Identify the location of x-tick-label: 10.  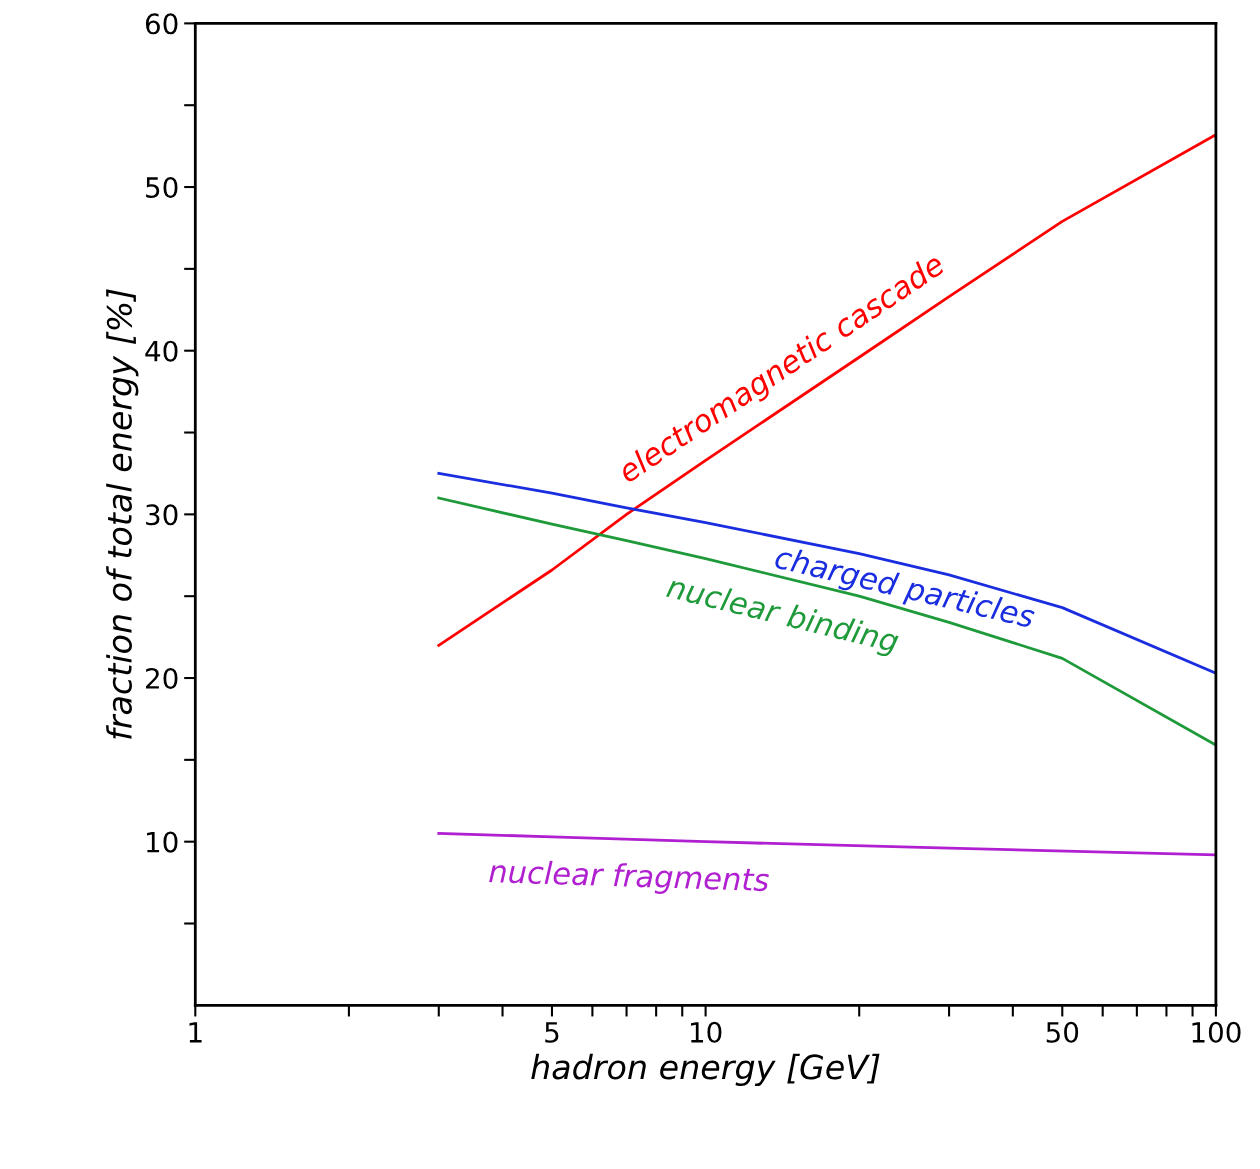
(706, 1032).